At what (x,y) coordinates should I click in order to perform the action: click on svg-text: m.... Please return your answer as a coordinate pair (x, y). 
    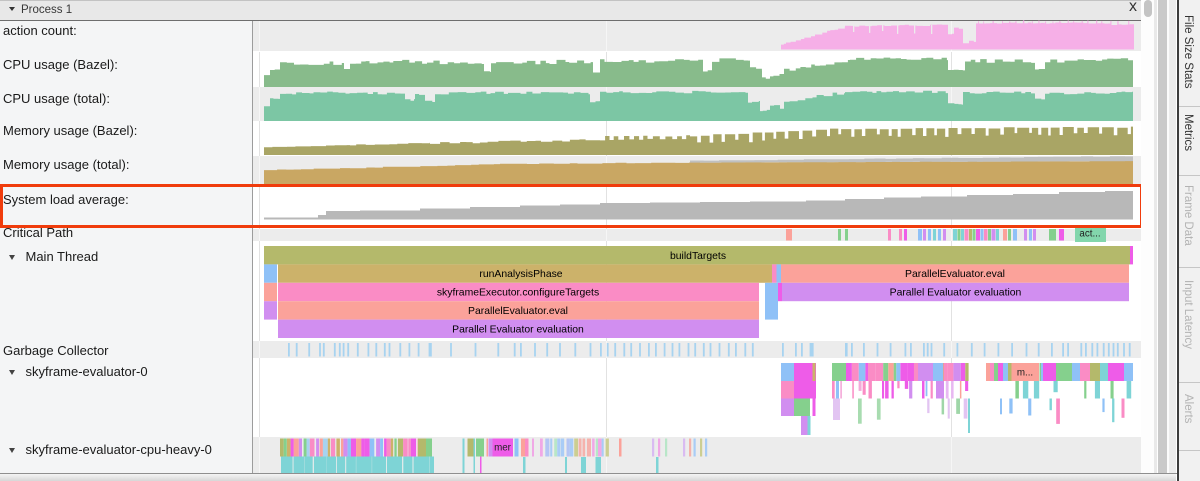
    Looking at the image, I should click on (1025, 373).